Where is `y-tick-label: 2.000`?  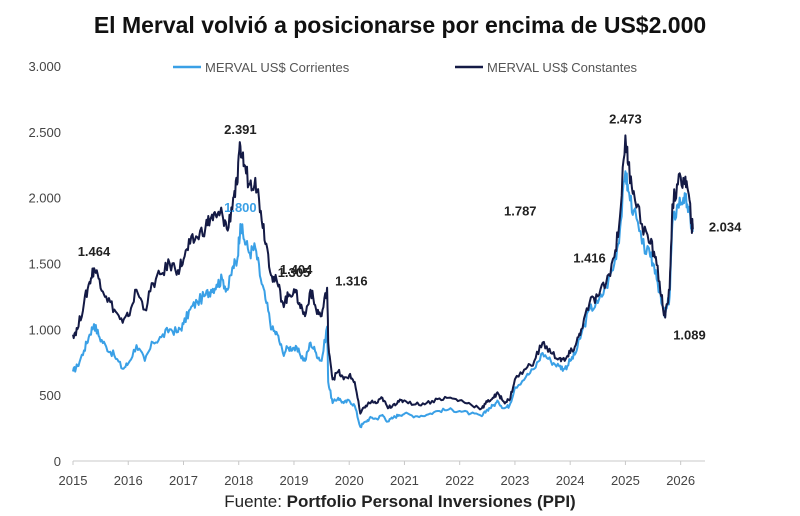 y-tick-label: 2.000 is located at coordinates (44, 198).